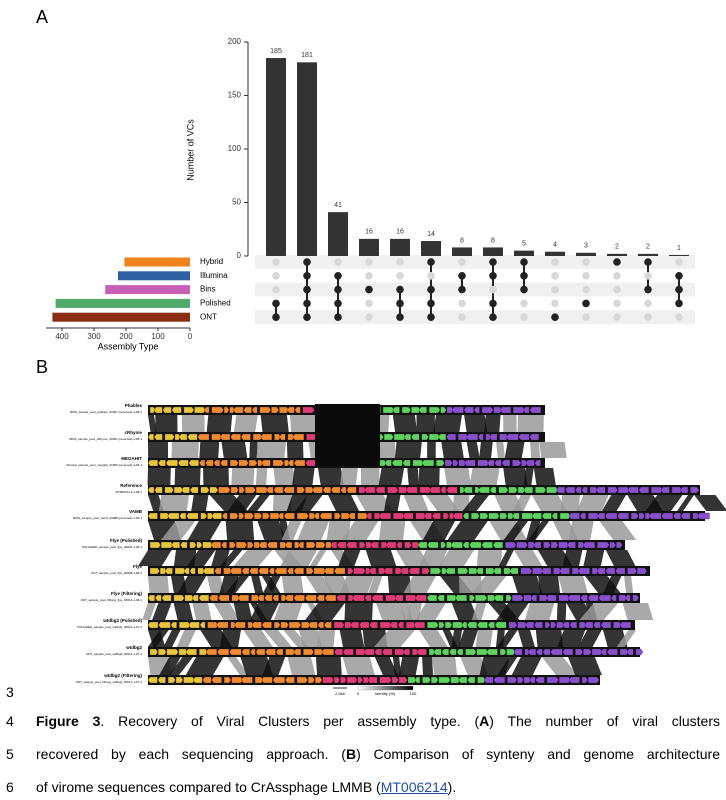 Image resolution: width=726 pixels, height=800 pixels. I want to click on track-backbone, so click(394, 652).